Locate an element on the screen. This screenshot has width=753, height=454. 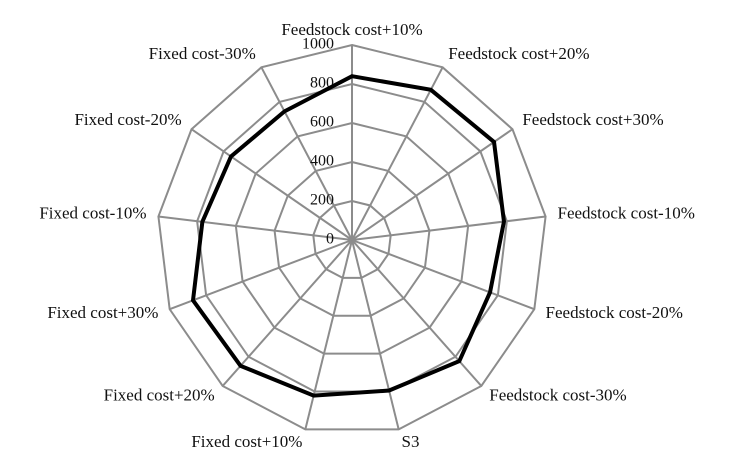
category-label: S3 is located at coordinates (411, 441).